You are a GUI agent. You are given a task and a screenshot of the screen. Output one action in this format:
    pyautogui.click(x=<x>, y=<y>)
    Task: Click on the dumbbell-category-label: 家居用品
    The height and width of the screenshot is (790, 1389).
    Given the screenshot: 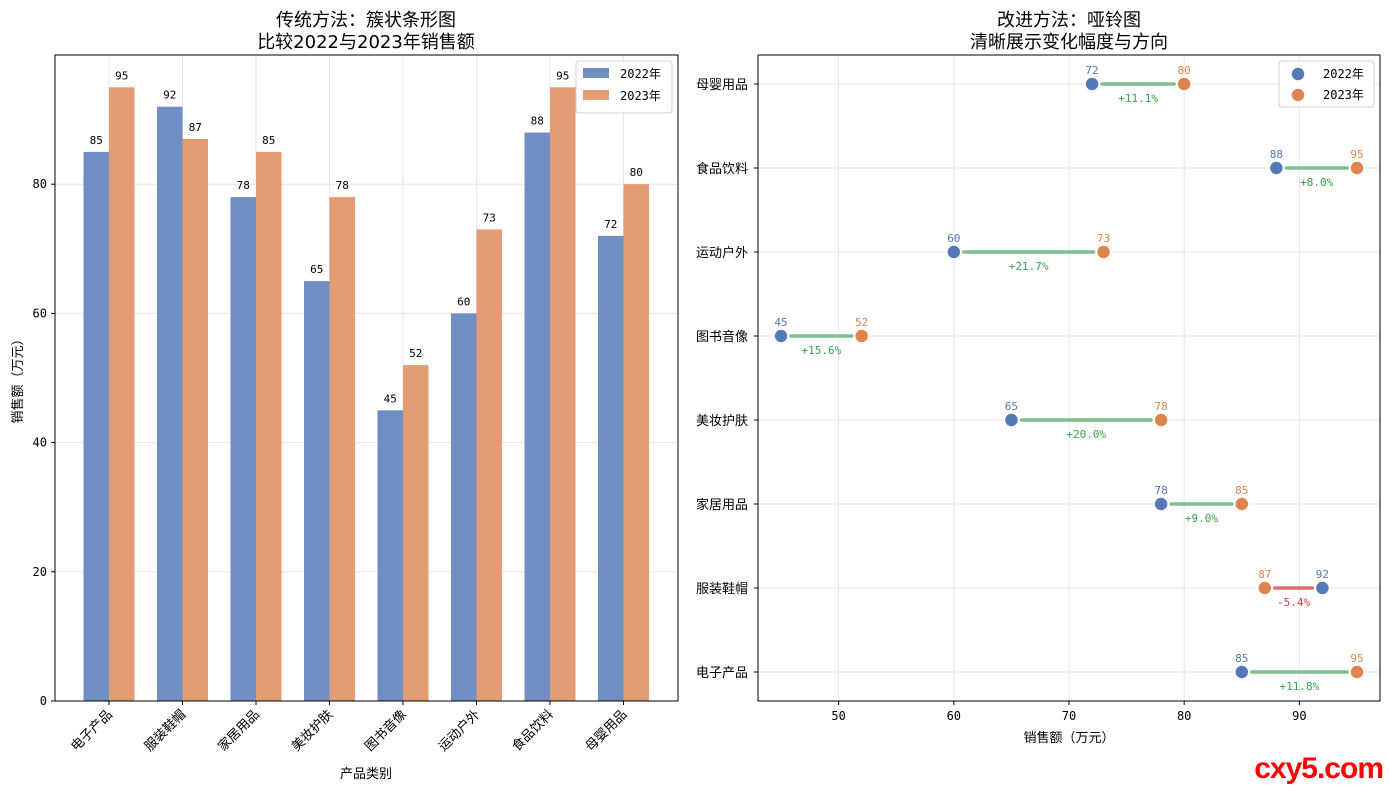 What is the action you would take?
    pyautogui.click(x=722, y=505)
    